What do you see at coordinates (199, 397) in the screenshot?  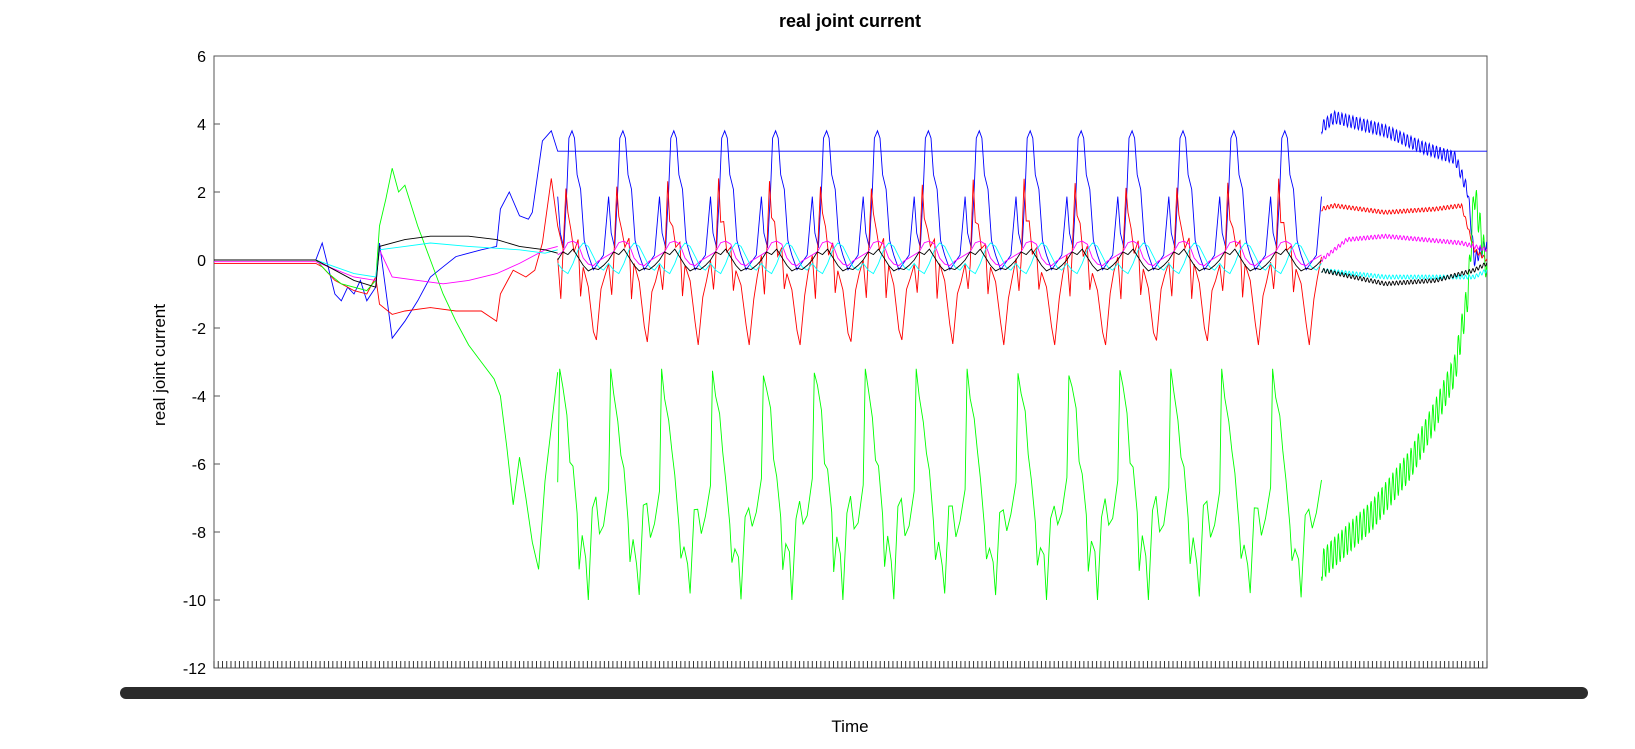 I see `y-tick-label: -4` at bounding box center [199, 397].